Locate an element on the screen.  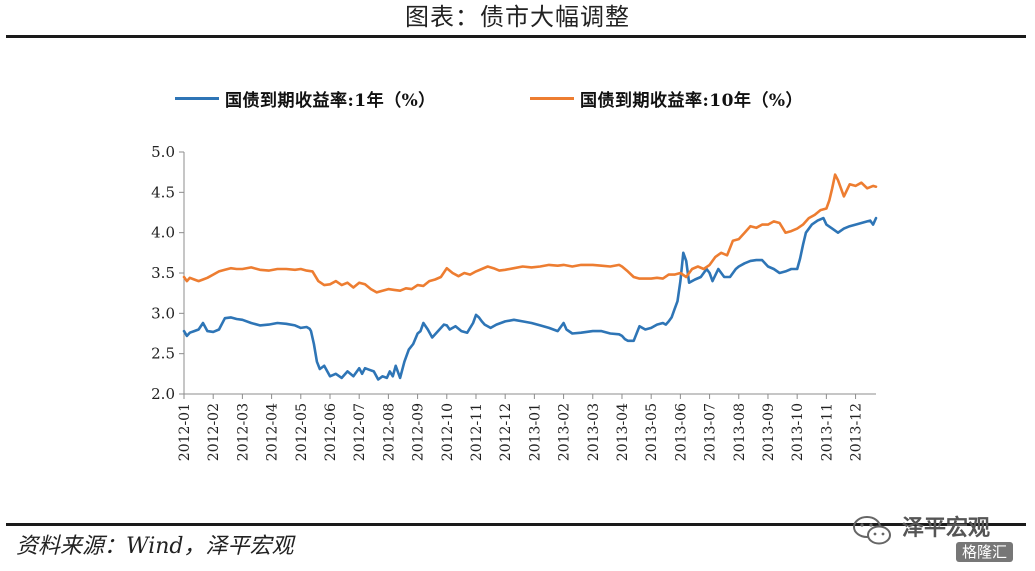
y-tick-label: 5.0 is located at coordinates (163, 152).